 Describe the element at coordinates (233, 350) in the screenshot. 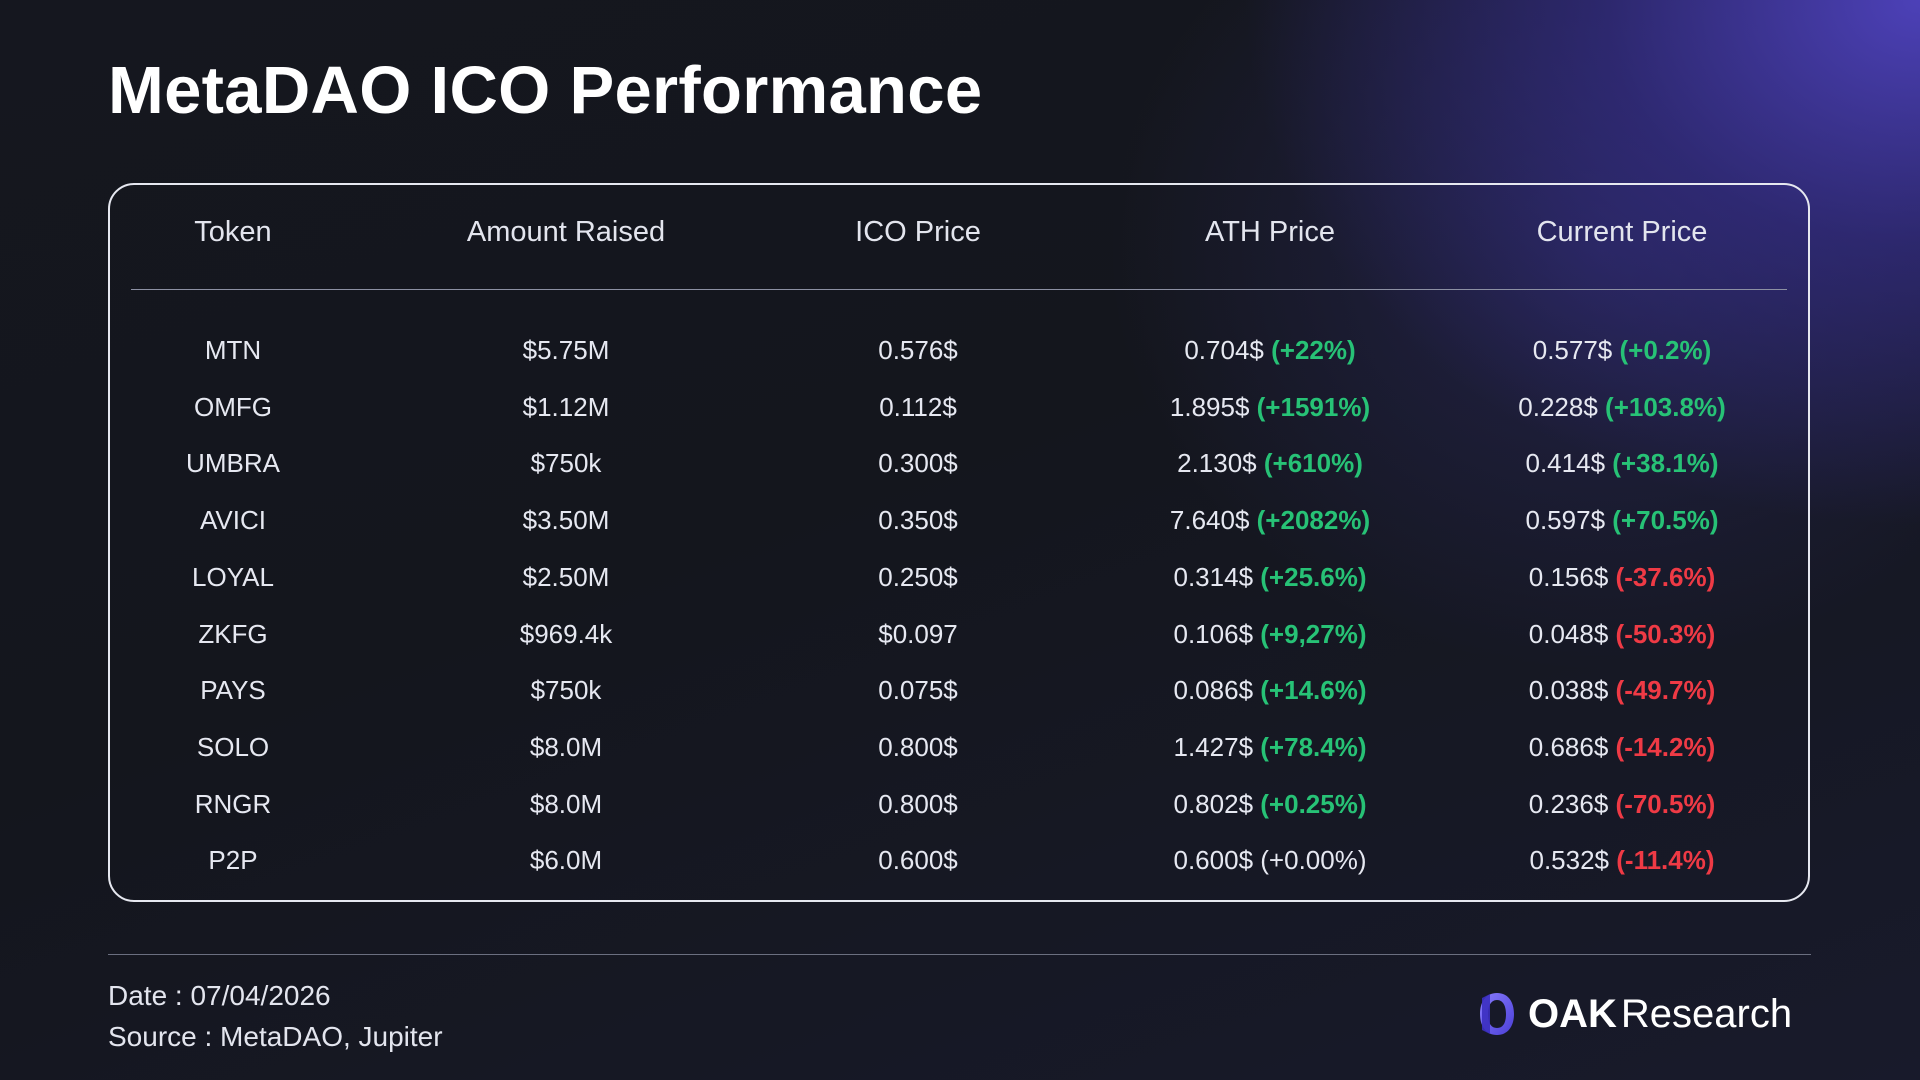

I see `token-cell: MTN` at that location.